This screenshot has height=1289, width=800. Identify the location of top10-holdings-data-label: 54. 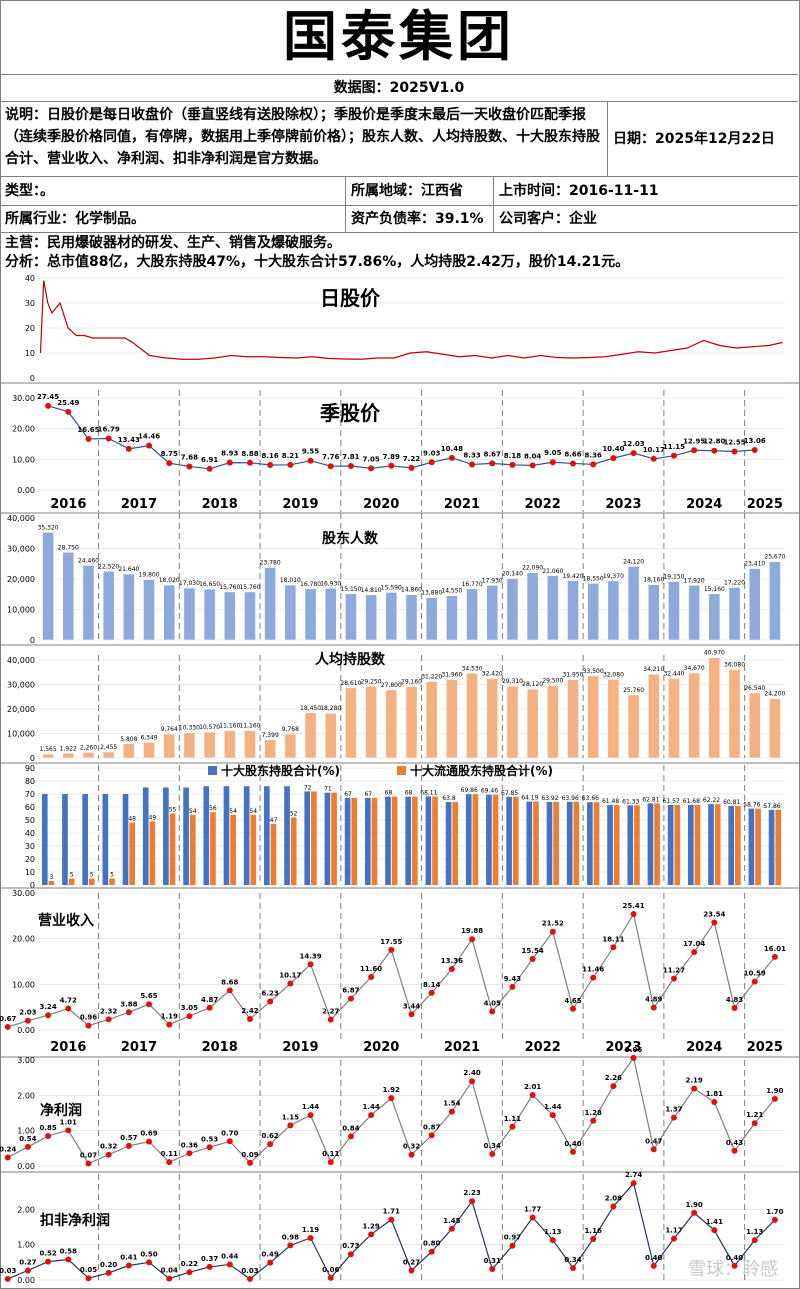
(233, 811).